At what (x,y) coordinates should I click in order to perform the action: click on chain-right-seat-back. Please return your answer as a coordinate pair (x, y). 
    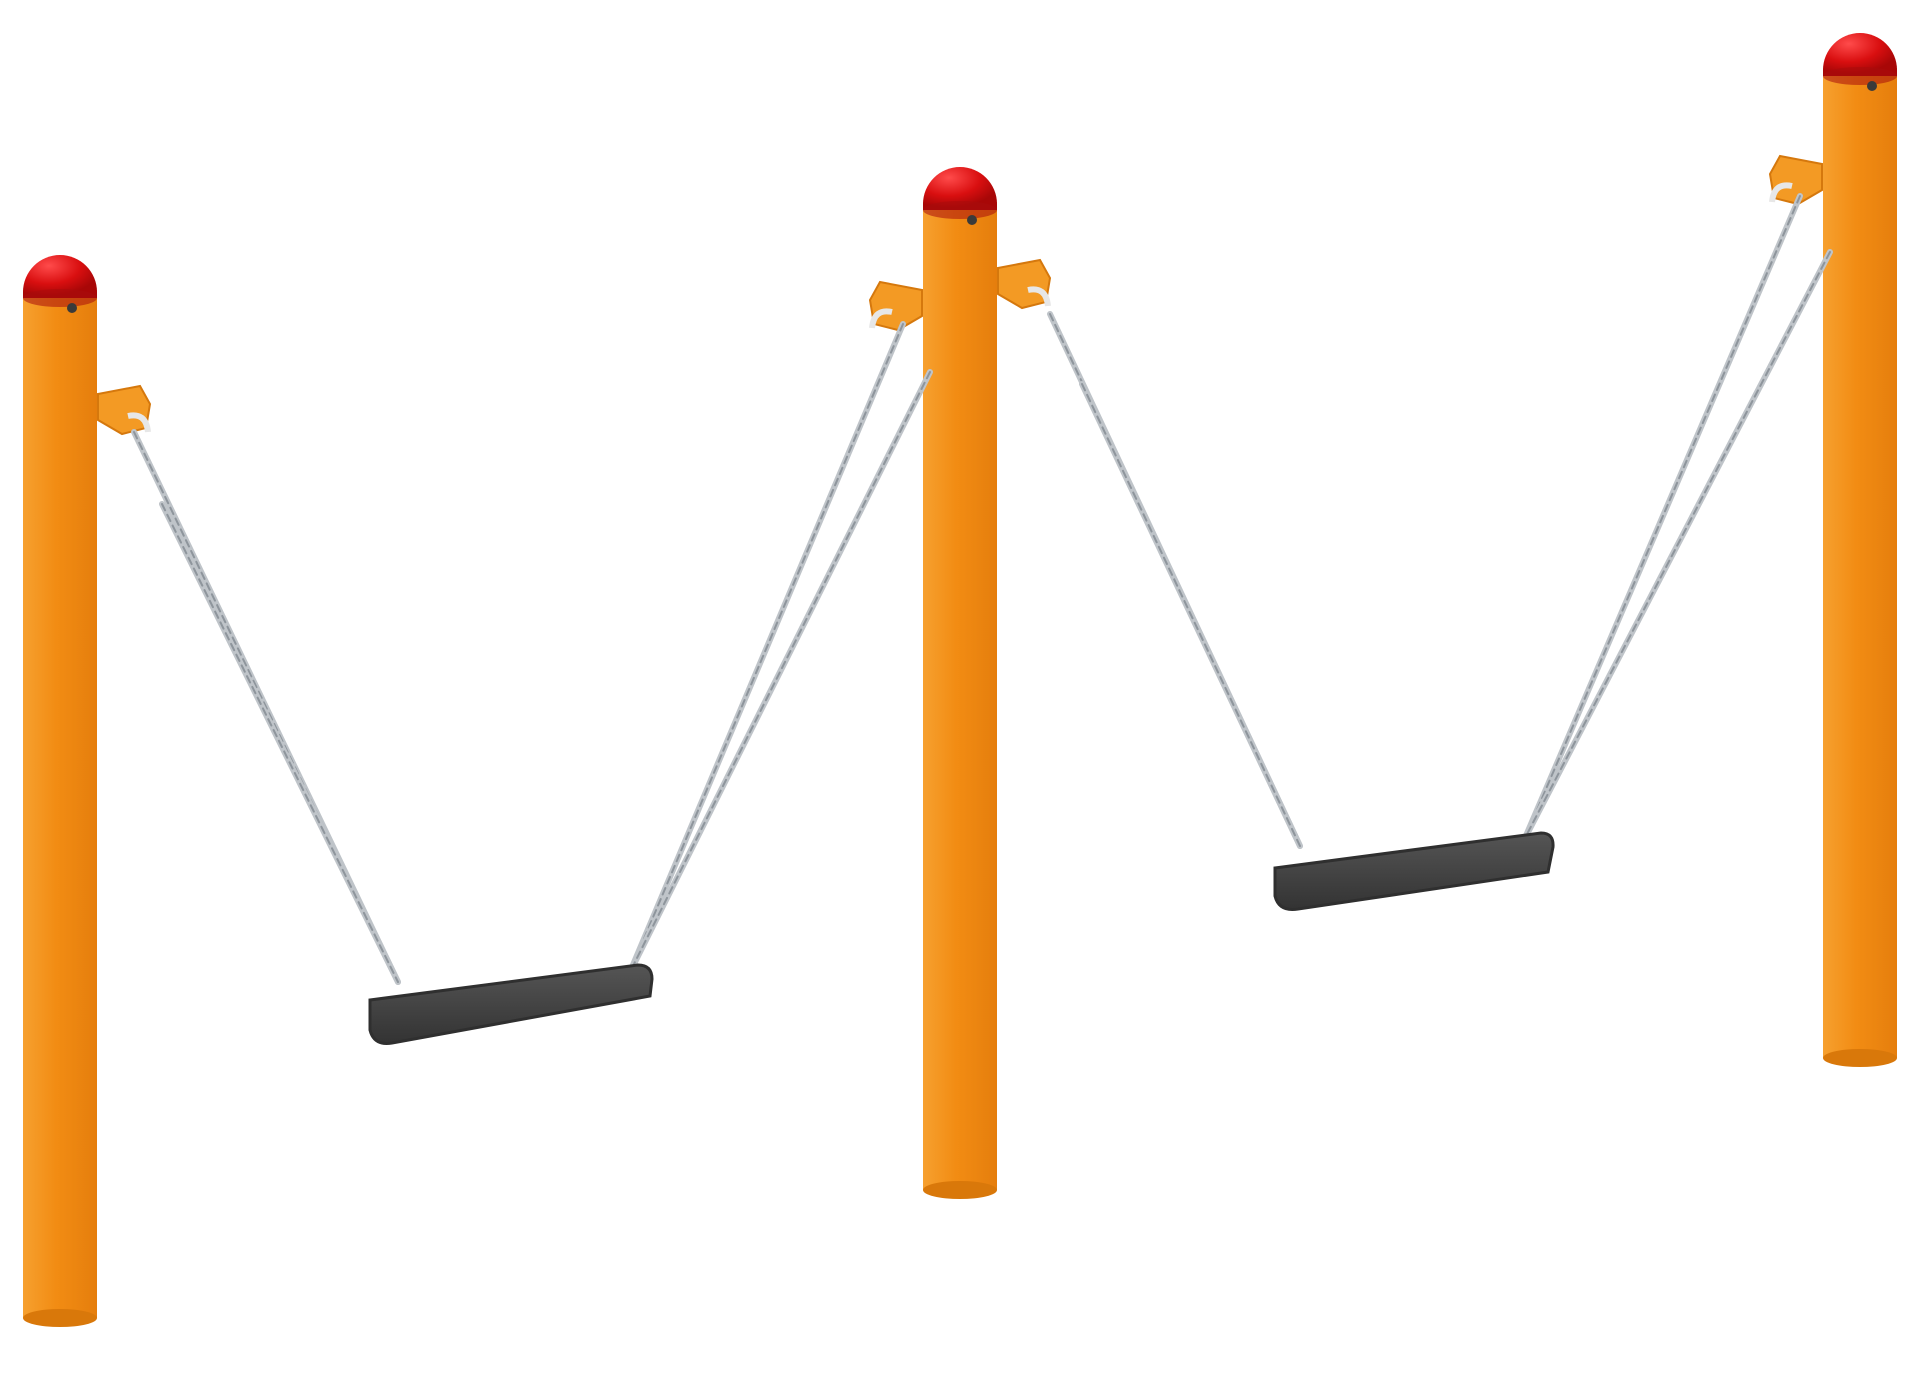
    Looking at the image, I should click on (1191, 615).